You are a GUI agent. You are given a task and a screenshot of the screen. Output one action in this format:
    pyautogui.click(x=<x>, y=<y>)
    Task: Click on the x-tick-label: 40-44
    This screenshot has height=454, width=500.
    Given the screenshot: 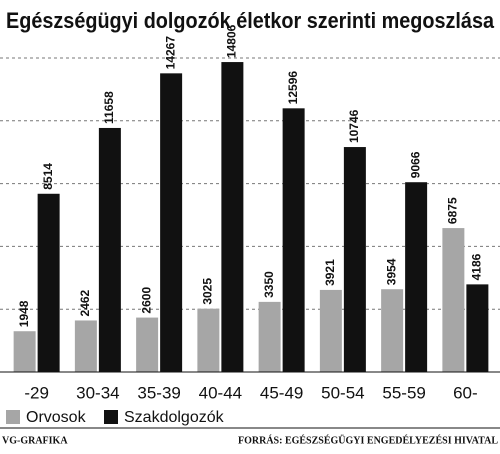 What is the action you would take?
    pyautogui.click(x=220, y=392)
    